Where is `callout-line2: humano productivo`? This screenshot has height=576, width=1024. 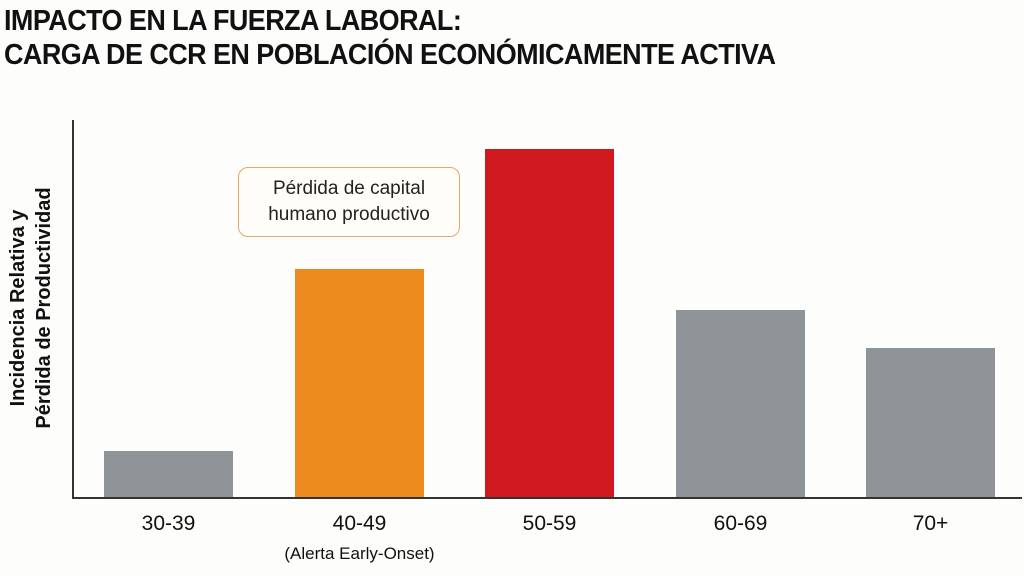 callout-line2: humano productivo is located at coordinates (349, 214).